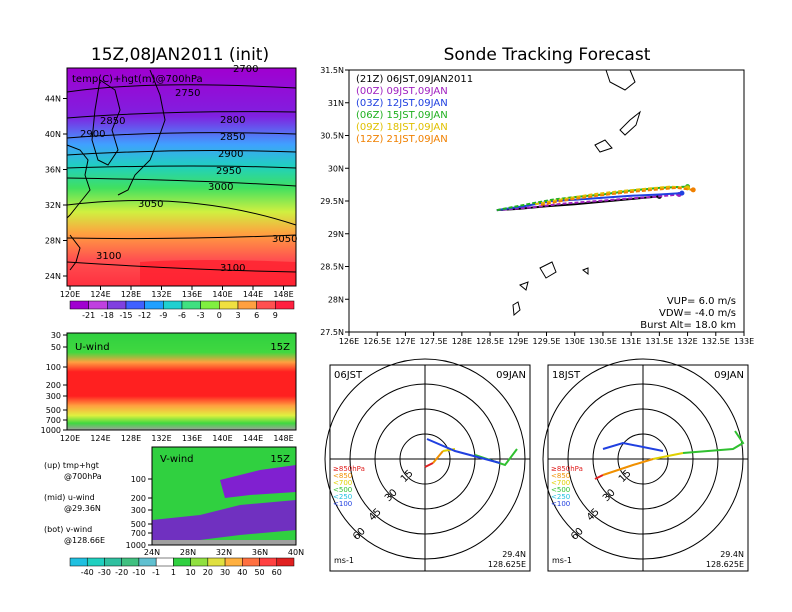 This screenshot has height=612, width=792. I want to click on lat-tick-label: 28.5N, so click(332, 267).